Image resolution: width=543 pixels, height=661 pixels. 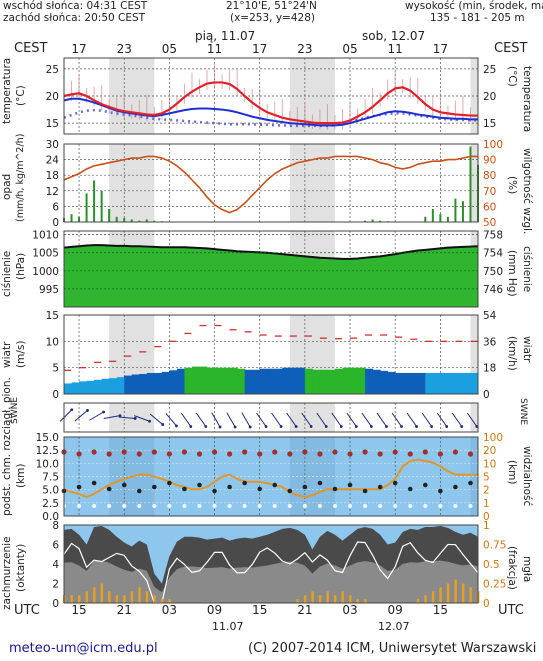 I want to click on bottom-hour-tick: 09, so click(x=214, y=610).